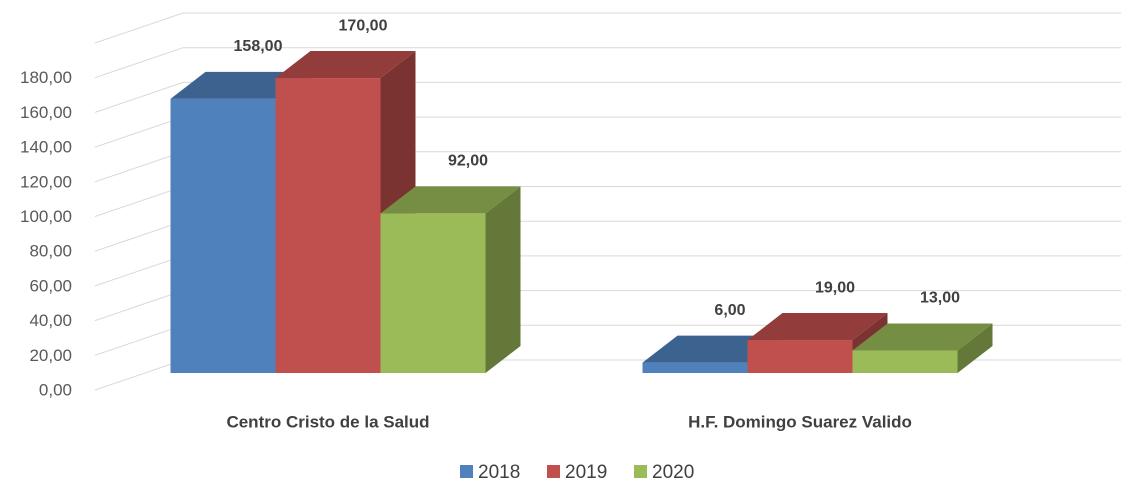  What do you see at coordinates (327, 421) in the screenshot?
I see `x-tick-label: Centro Cristo de la Salud` at bounding box center [327, 421].